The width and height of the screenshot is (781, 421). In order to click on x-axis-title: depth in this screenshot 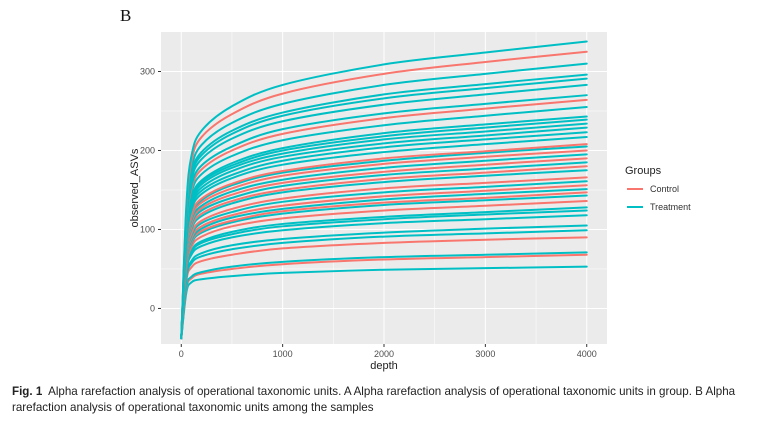, I will do `click(384, 366)`.